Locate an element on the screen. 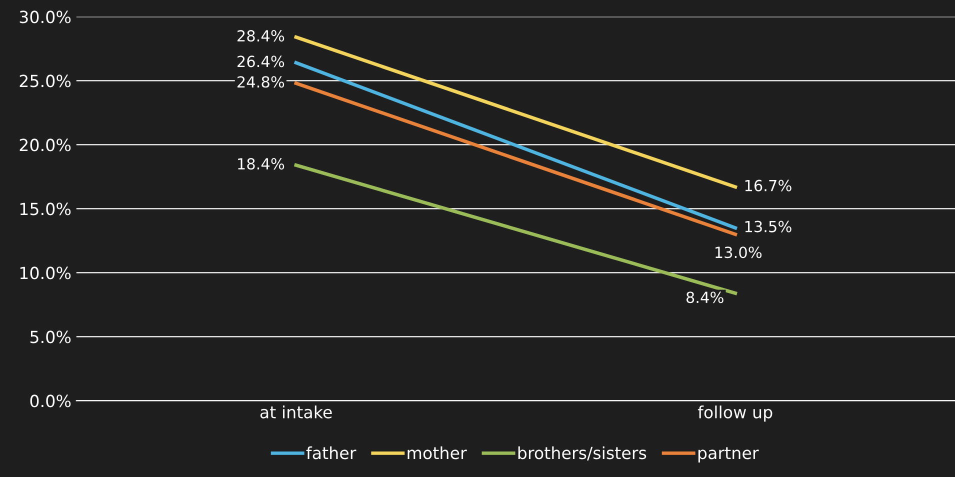 This screenshot has width=955, height=477. legend-label: brothers/sisters is located at coordinates (582, 453).